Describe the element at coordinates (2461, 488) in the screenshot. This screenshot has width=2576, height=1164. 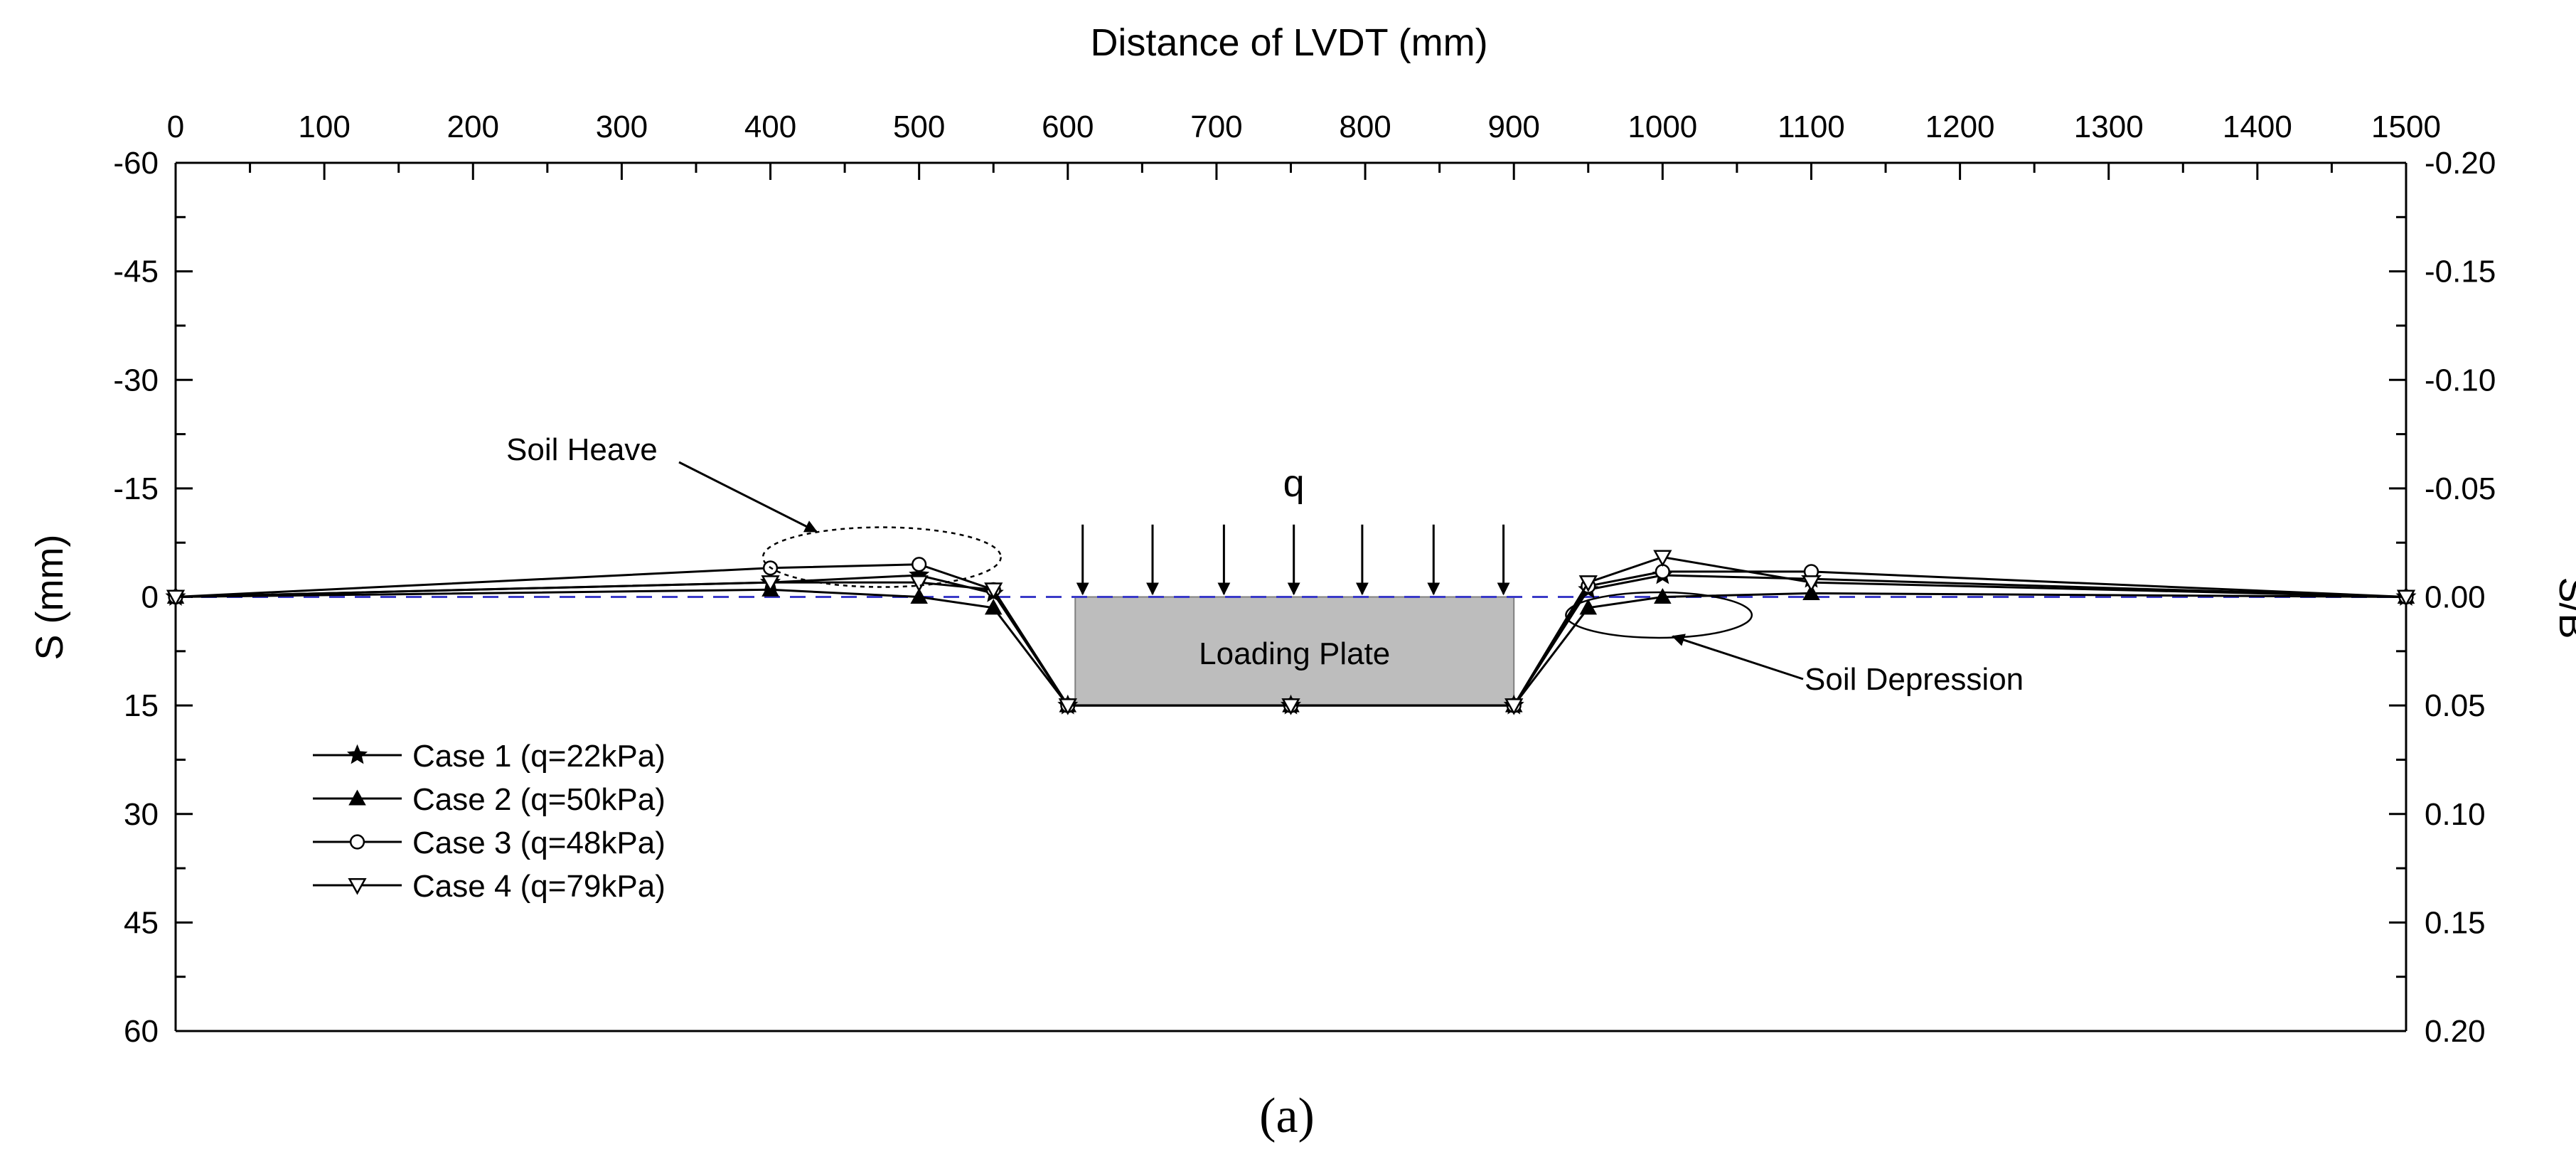
I see `y2-tick-label: -0.05` at that location.